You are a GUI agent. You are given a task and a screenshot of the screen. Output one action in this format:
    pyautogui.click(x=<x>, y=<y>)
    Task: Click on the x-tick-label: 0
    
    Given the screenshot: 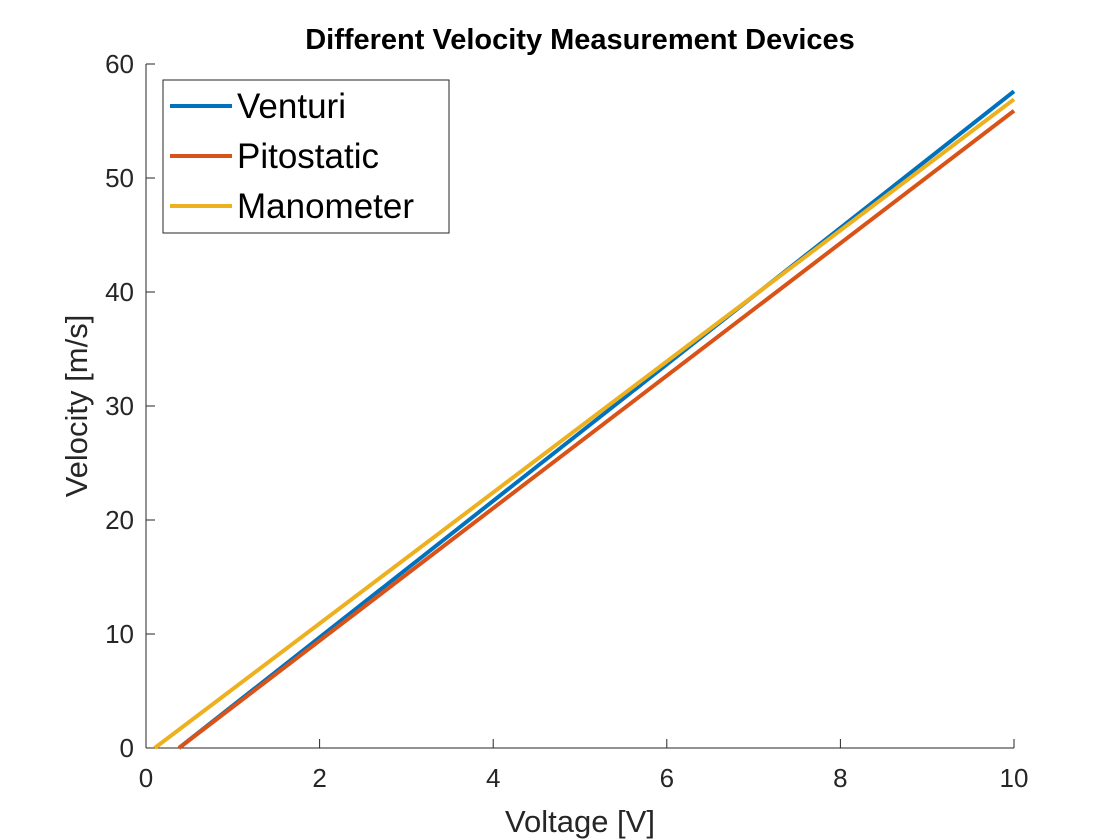 What is the action you would take?
    pyautogui.click(x=146, y=778)
    